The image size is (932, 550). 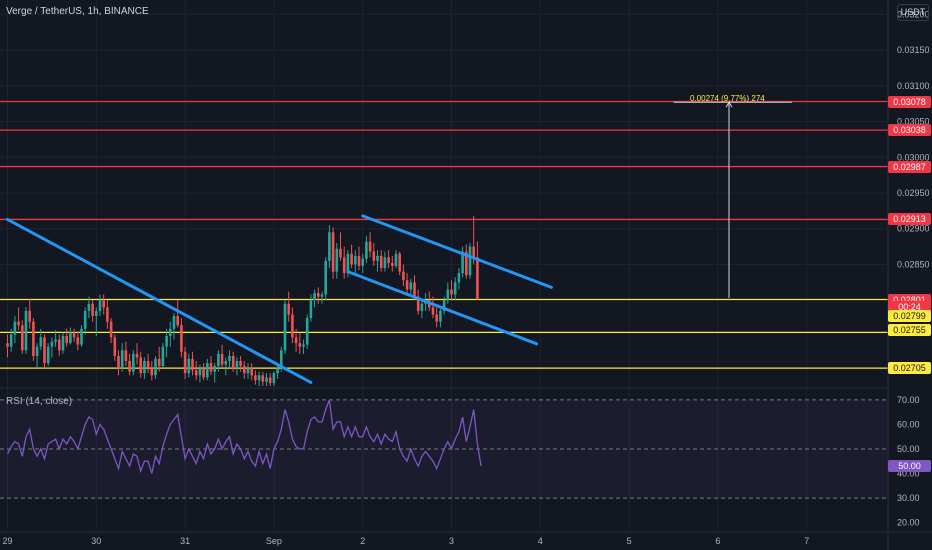 What do you see at coordinates (913, 12) in the screenshot?
I see `currency-button: USDT` at bounding box center [913, 12].